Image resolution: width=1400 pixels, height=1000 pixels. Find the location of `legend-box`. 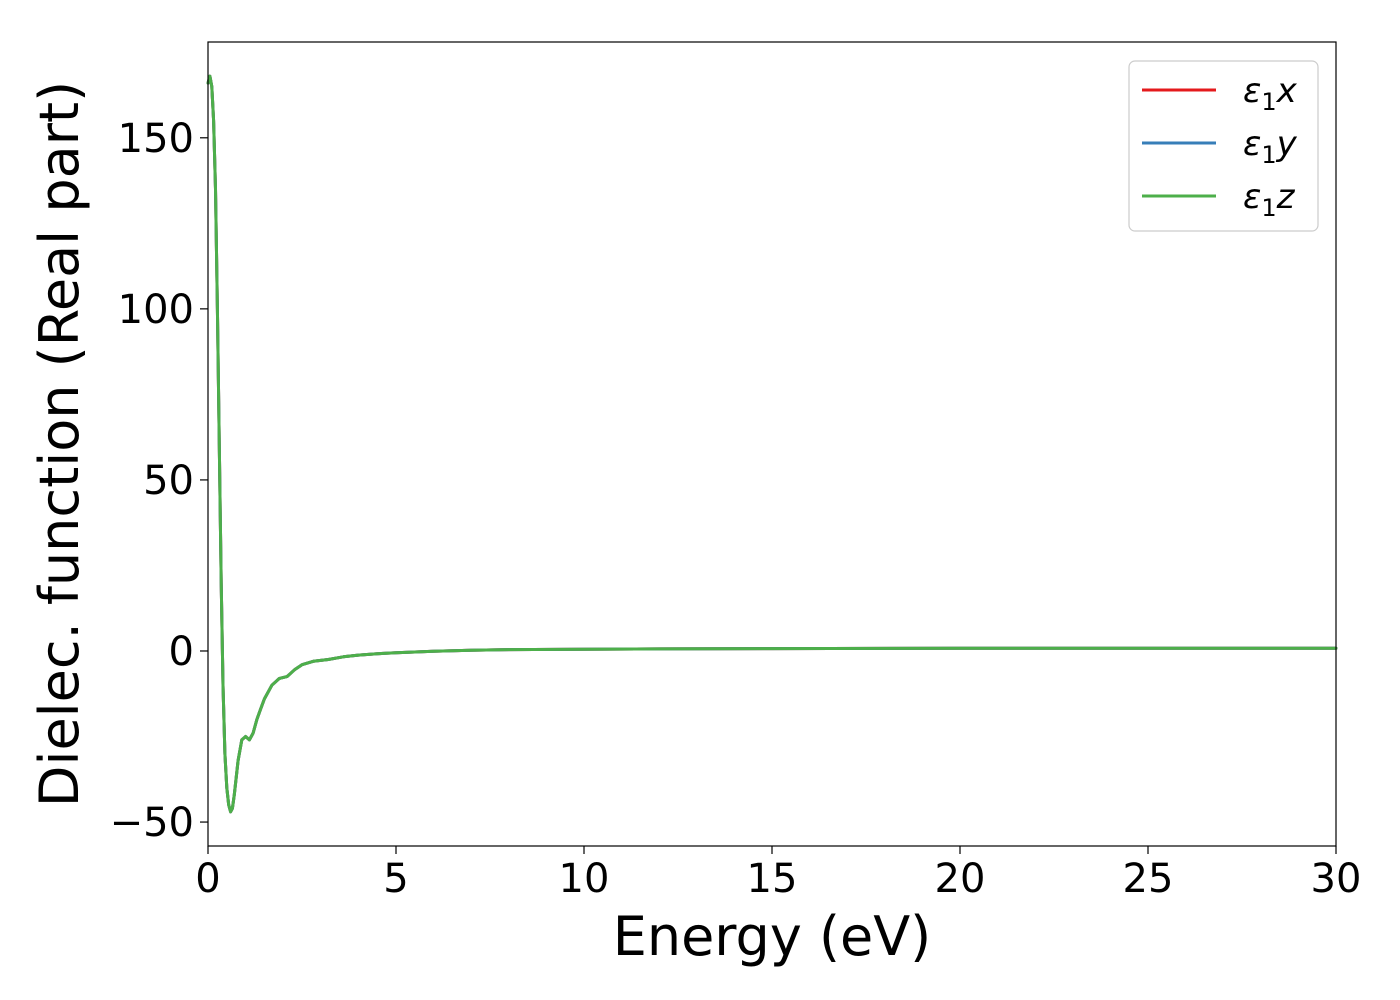

legend-box is located at coordinates (1223, 146).